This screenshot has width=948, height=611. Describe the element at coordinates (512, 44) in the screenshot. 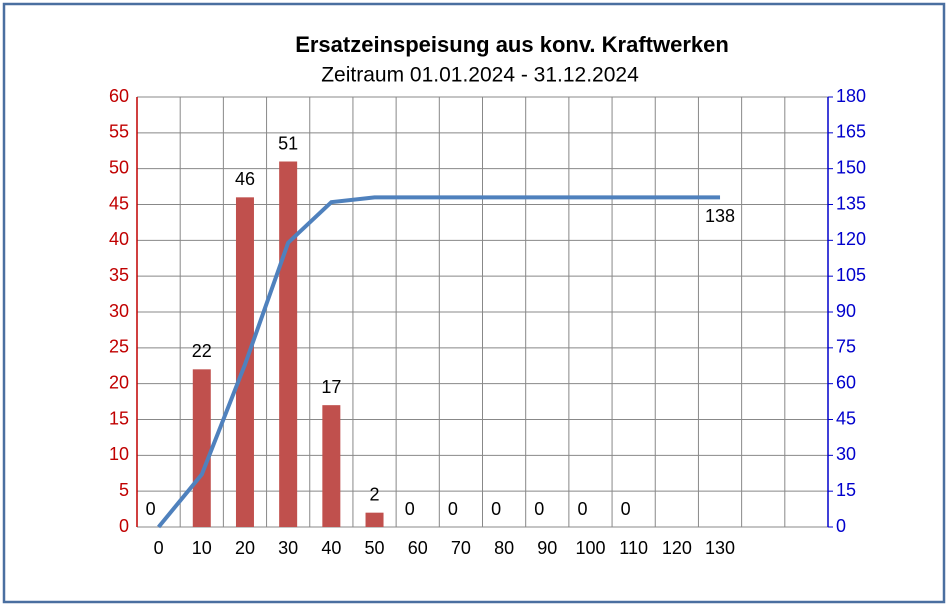

I see `chart-title: Ersatzeinspeisung aus konv. Kraftwerken` at that location.